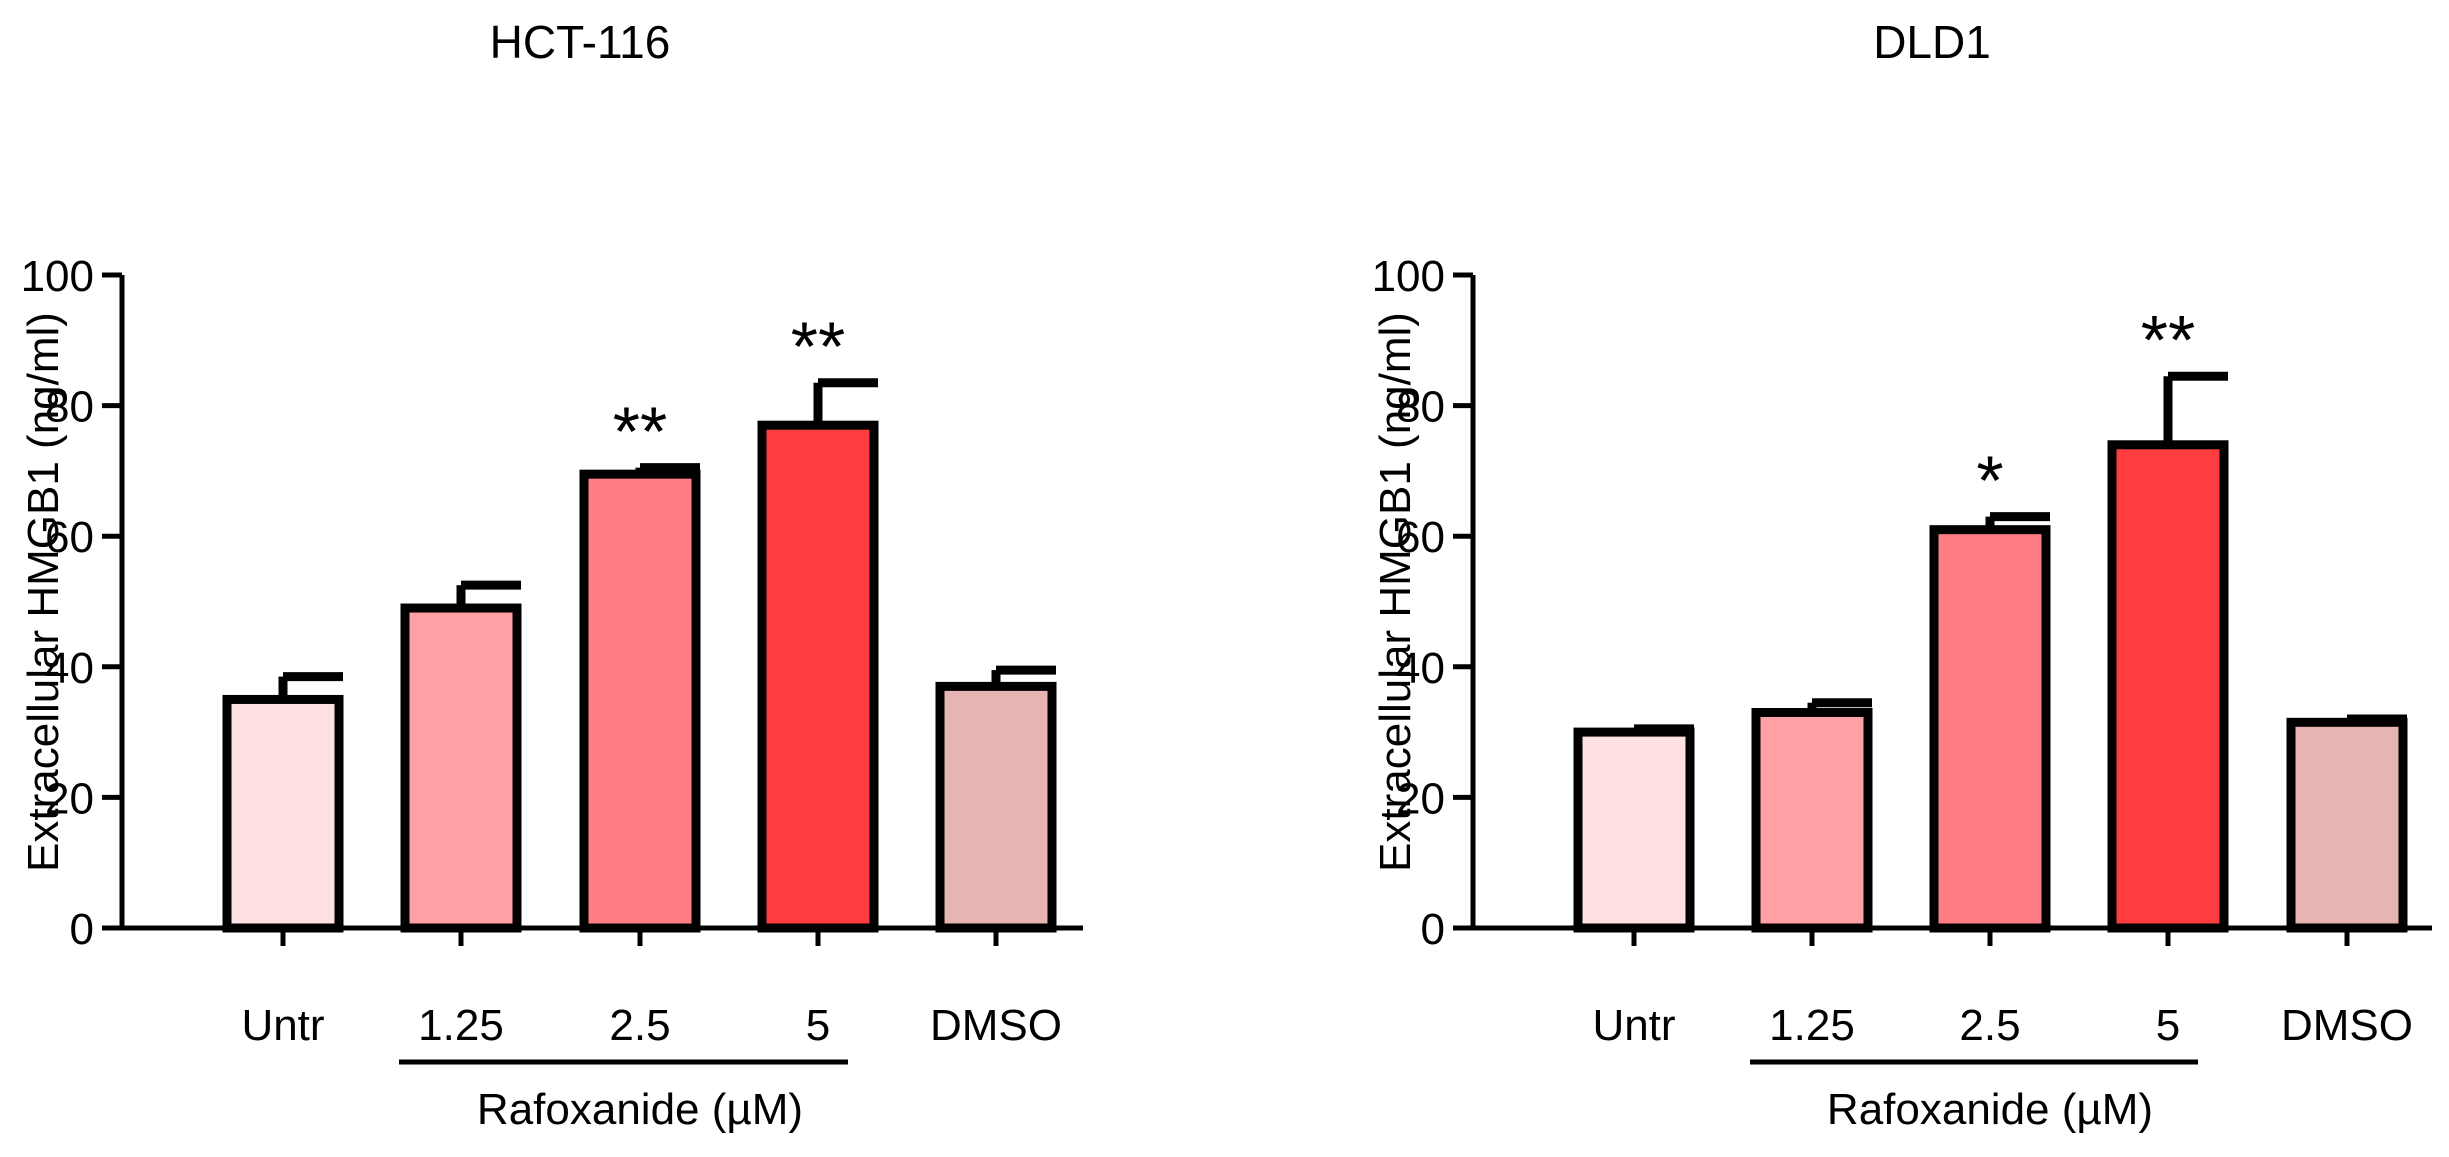 The image size is (2449, 1157). I want to click on chart-title: HCT-116, so click(580, 42).